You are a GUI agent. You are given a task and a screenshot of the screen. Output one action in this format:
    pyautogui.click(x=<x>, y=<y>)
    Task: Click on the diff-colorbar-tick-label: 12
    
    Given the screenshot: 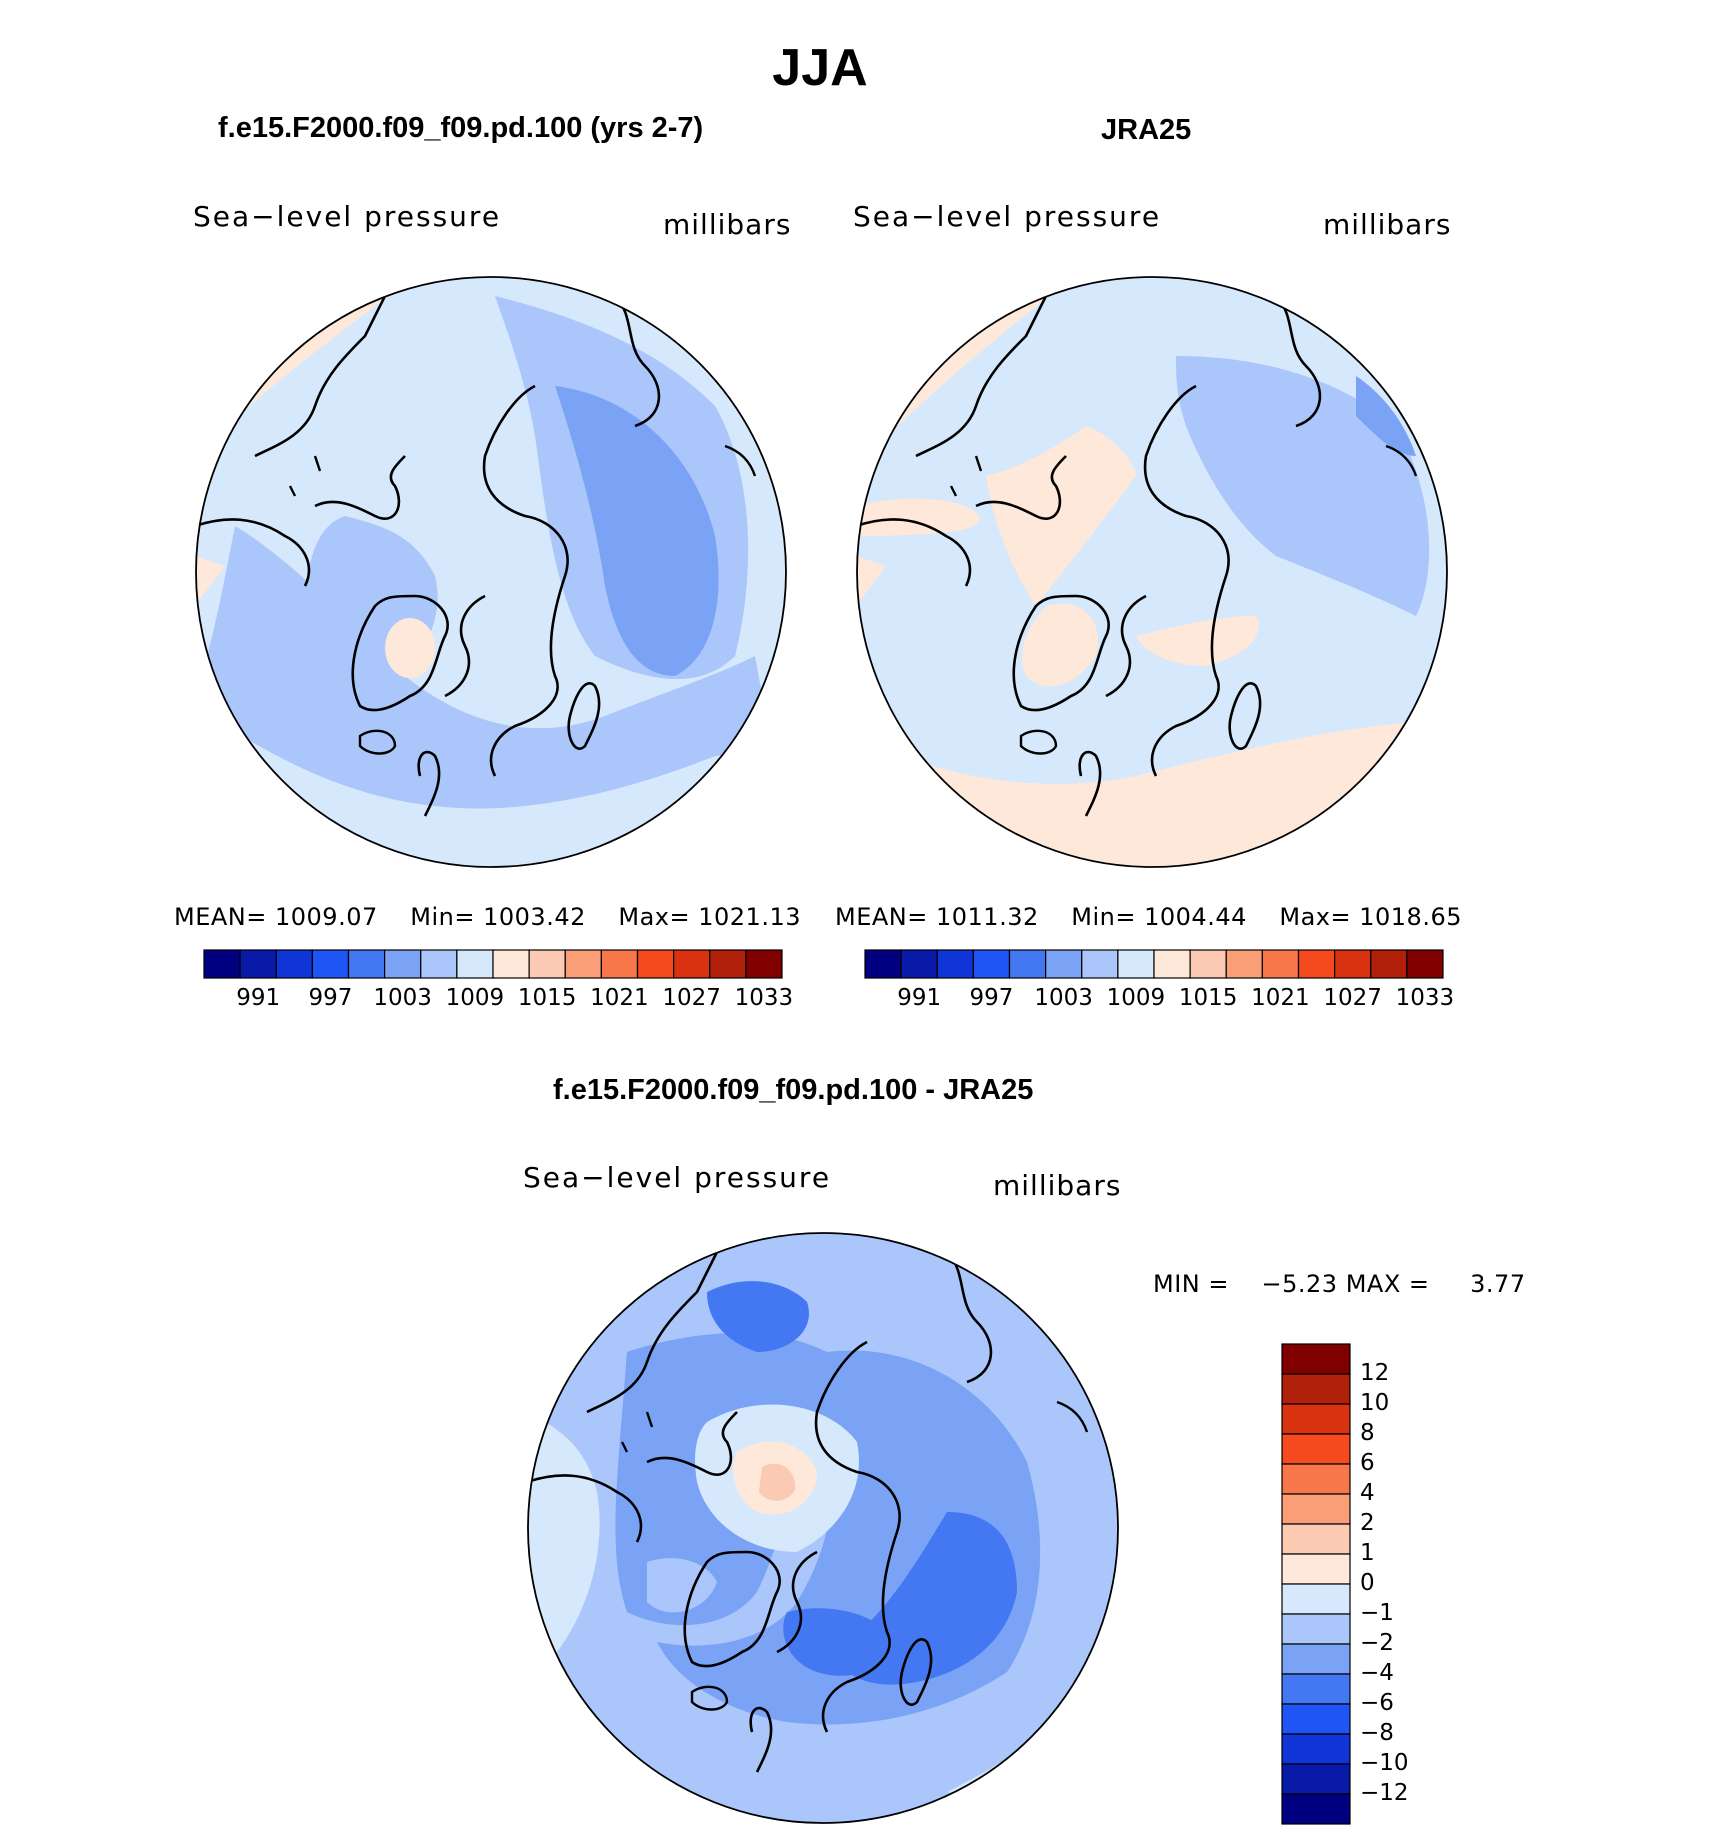 What is the action you would take?
    pyautogui.click(x=1375, y=1373)
    